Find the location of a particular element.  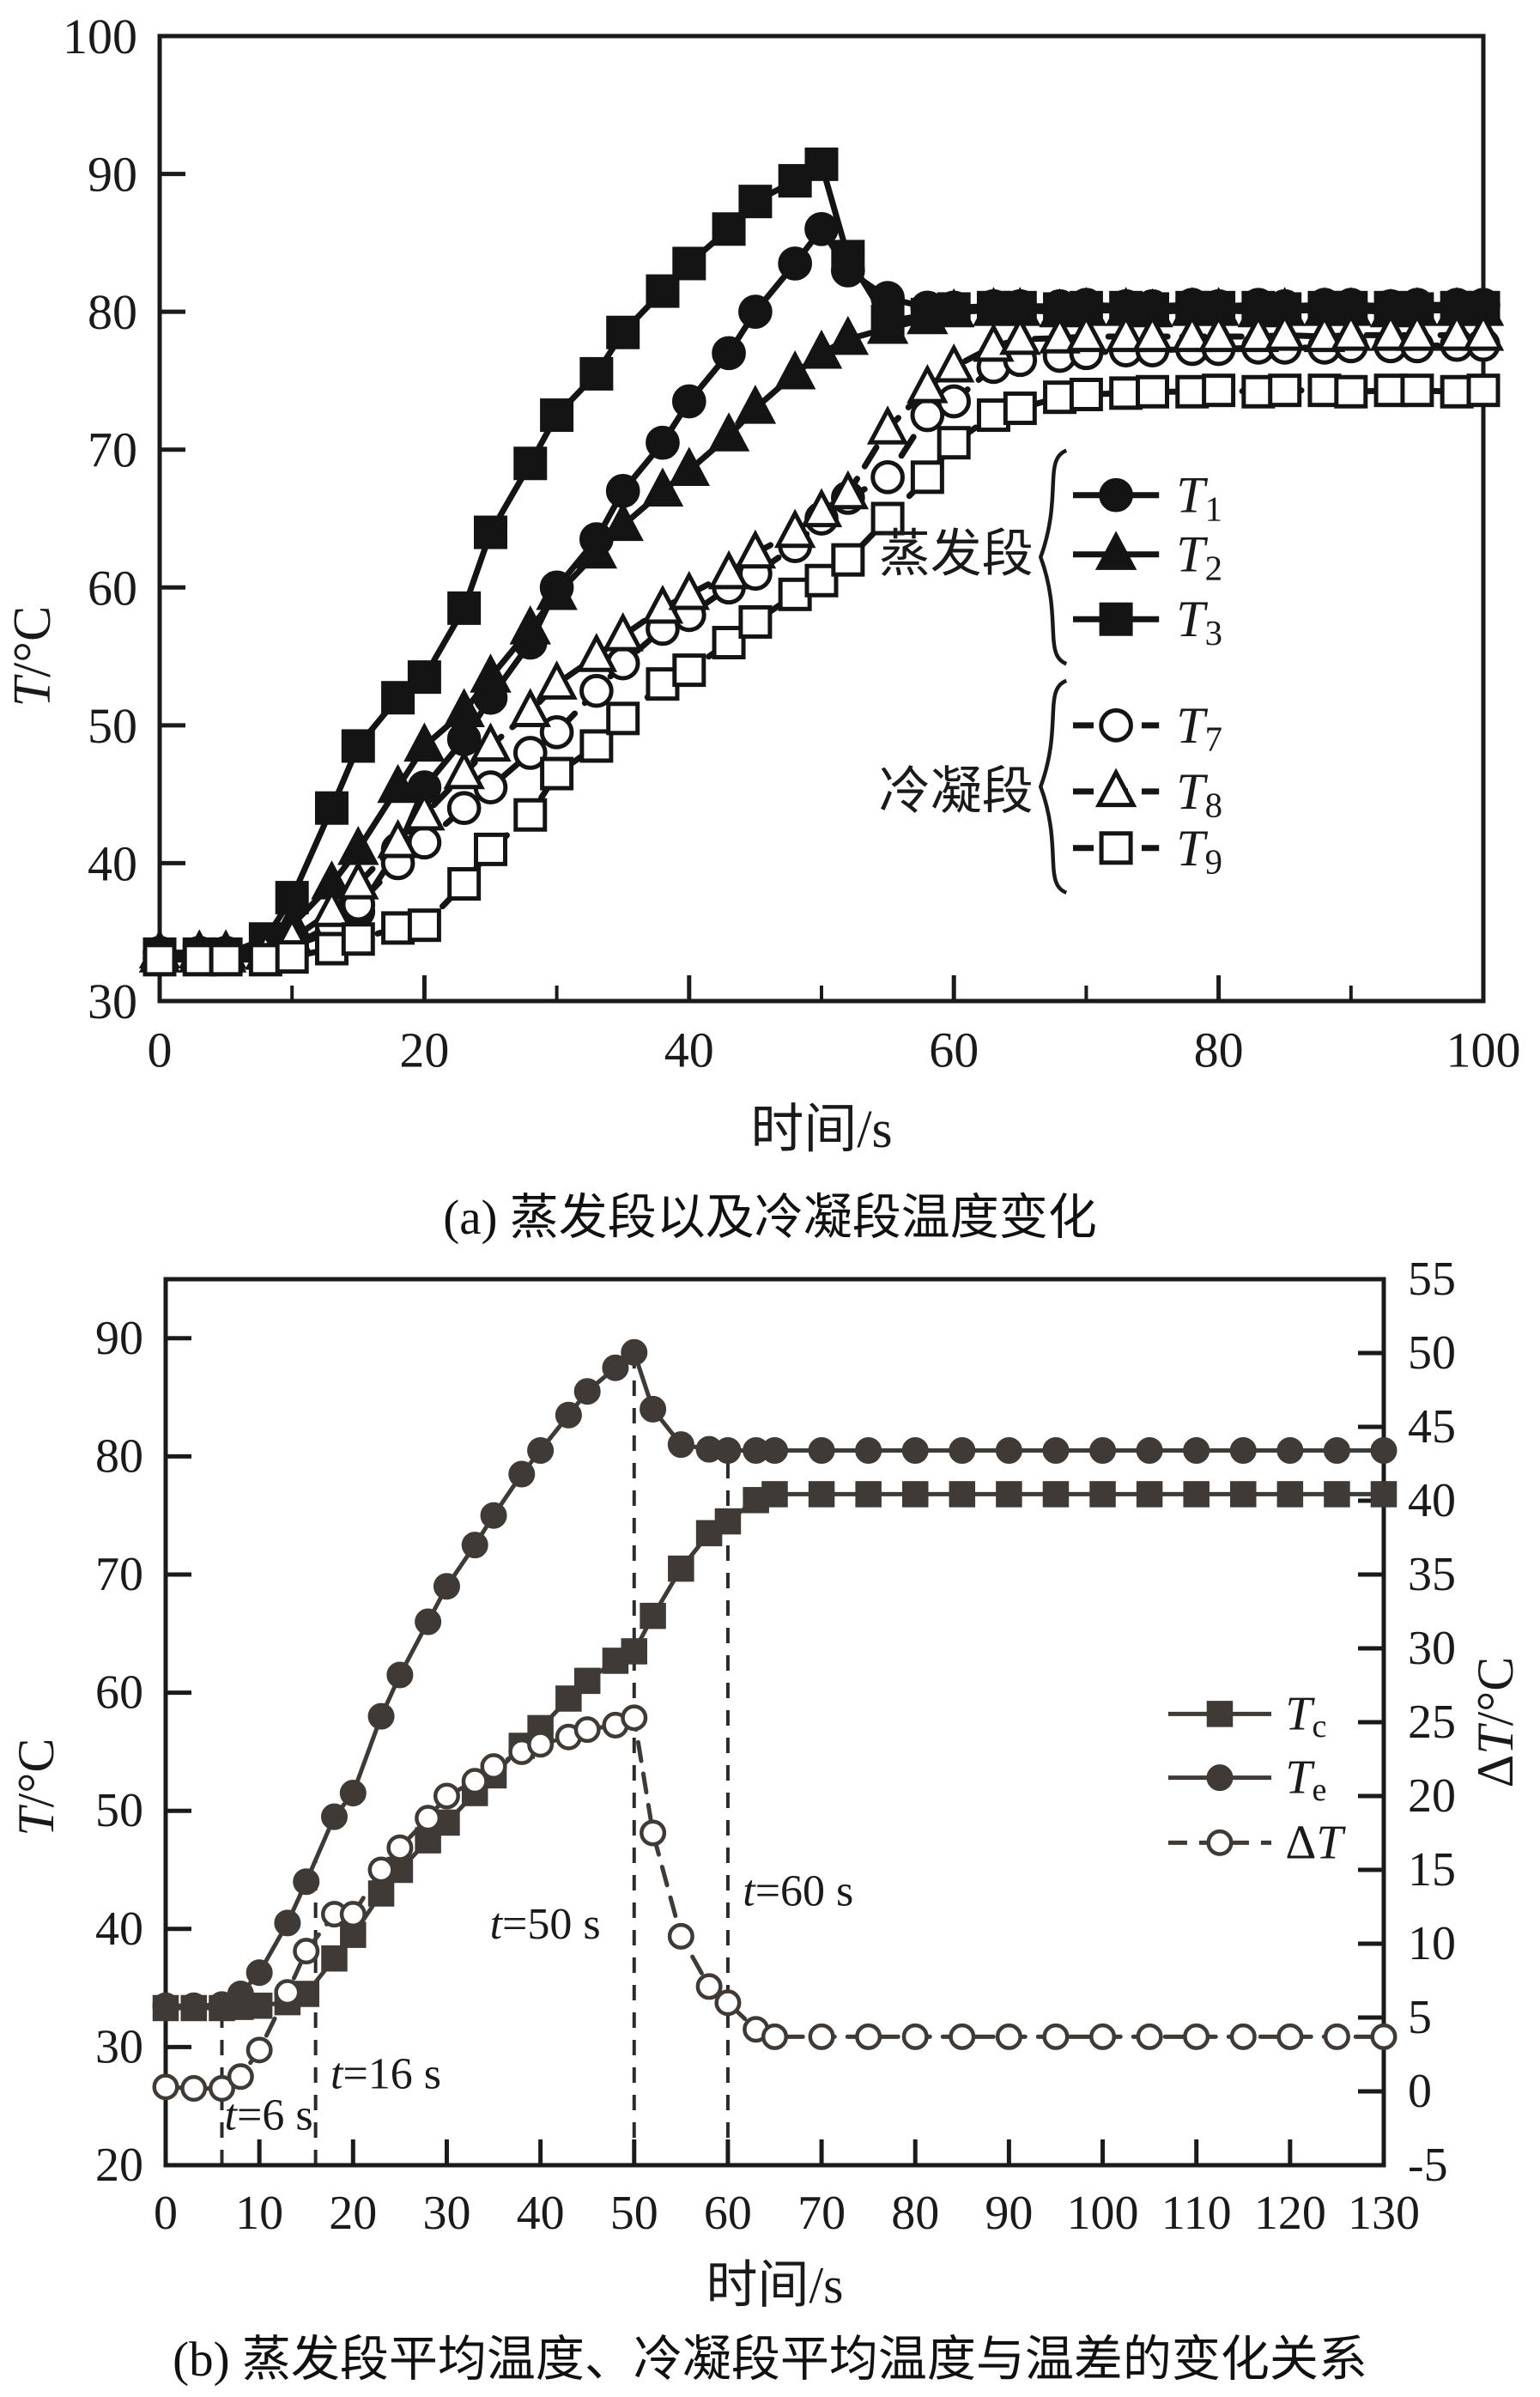

y2-tick-label: 55 is located at coordinates (1432, 1279).